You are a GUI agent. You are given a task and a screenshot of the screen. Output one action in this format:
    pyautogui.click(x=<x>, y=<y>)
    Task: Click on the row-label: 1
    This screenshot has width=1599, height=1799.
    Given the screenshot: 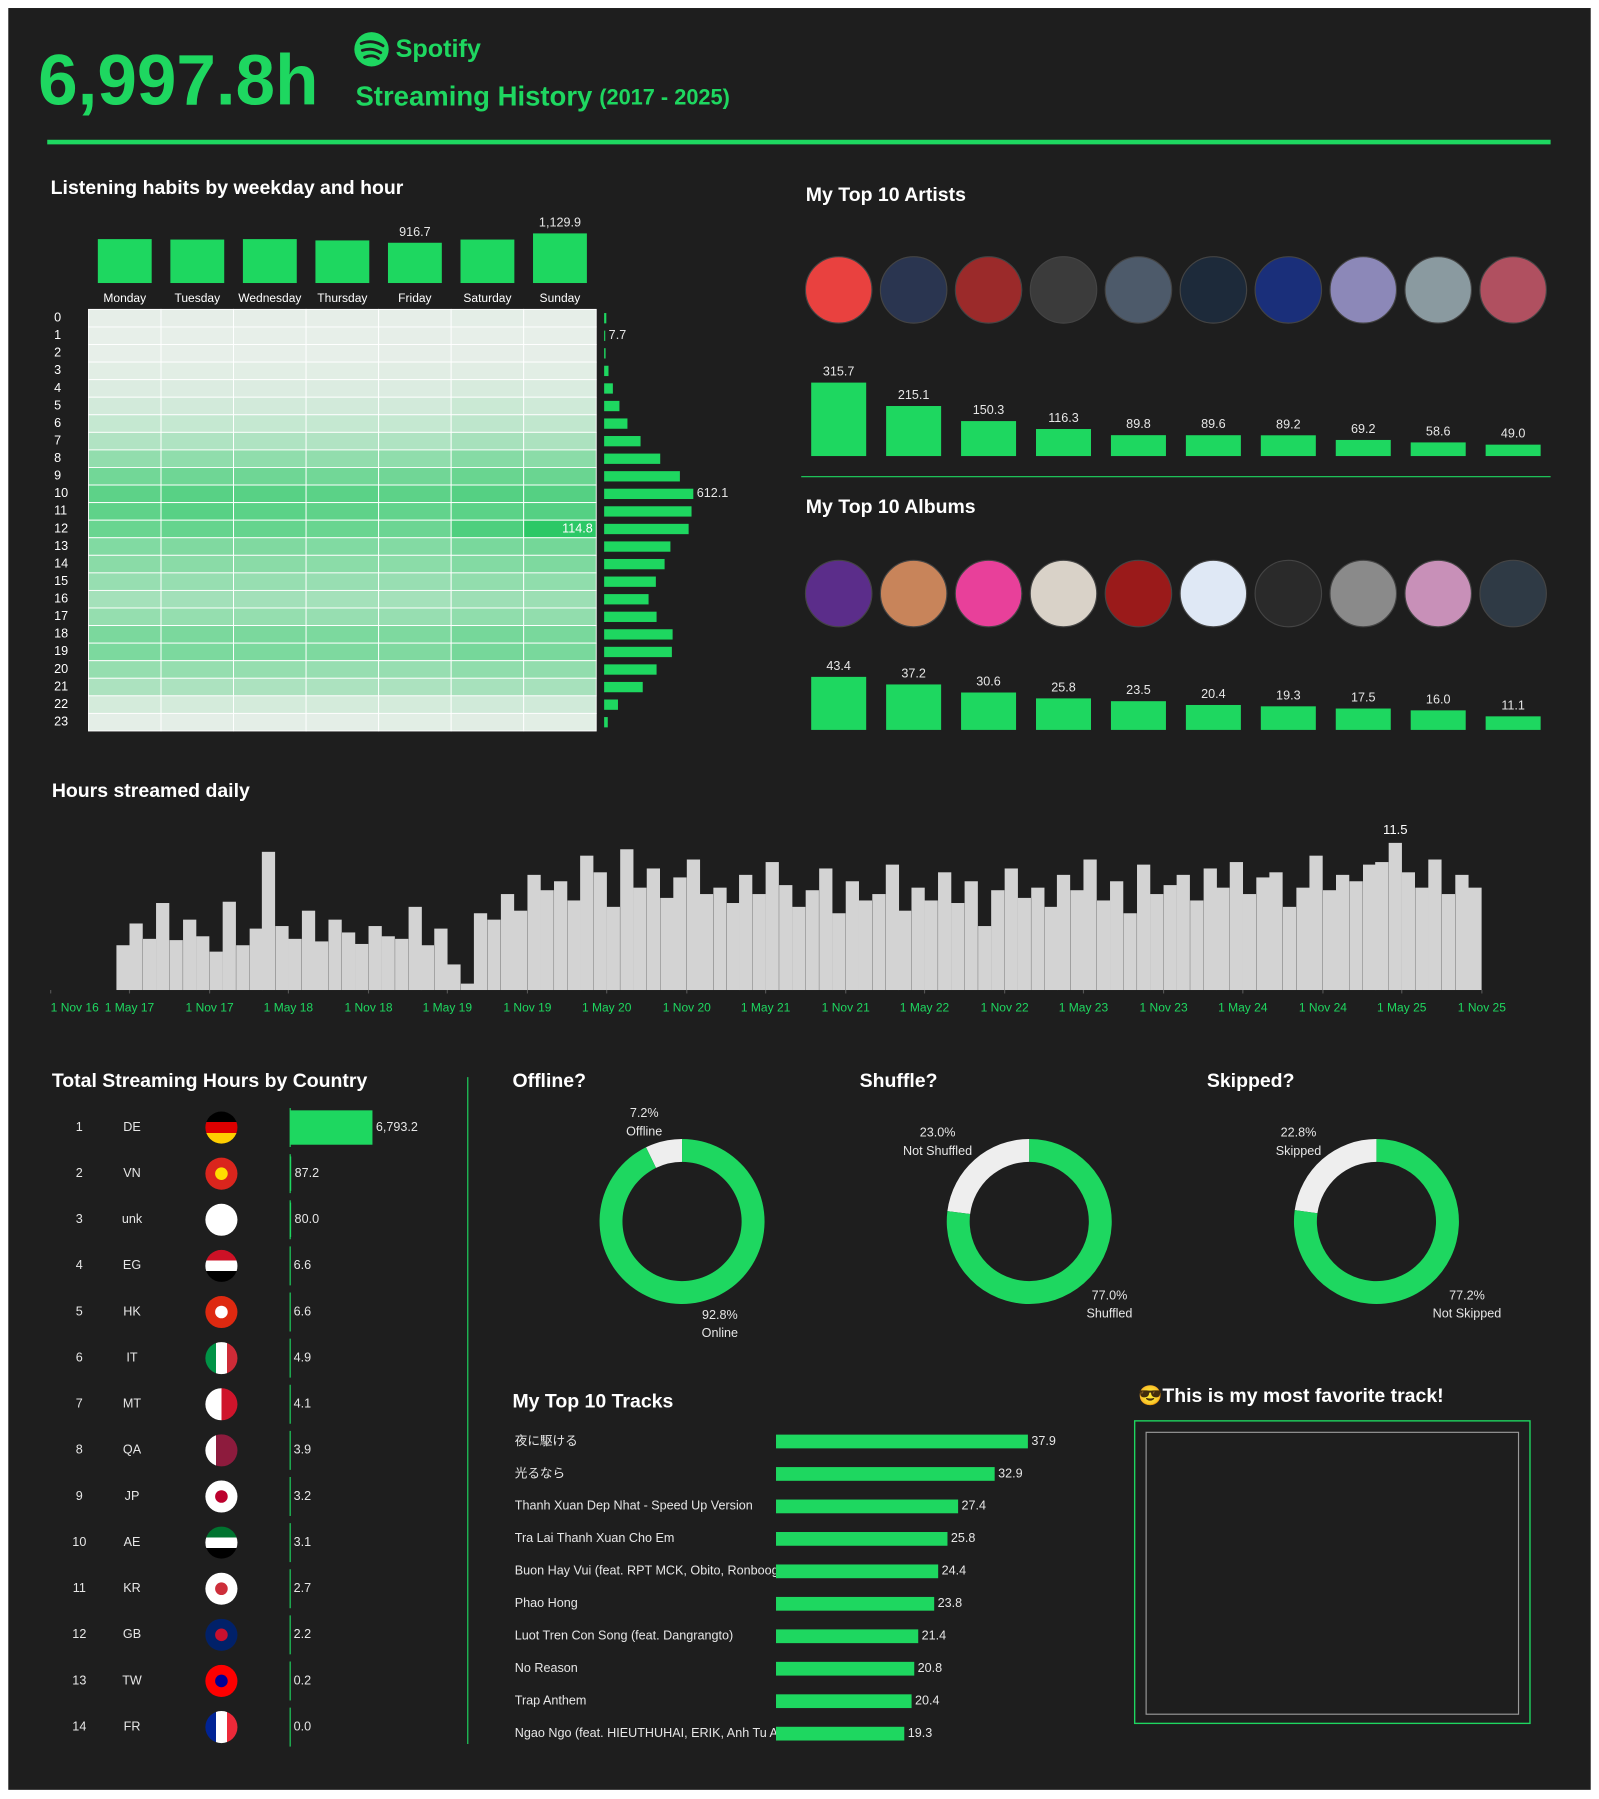 What is the action you would take?
    pyautogui.click(x=57, y=335)
    